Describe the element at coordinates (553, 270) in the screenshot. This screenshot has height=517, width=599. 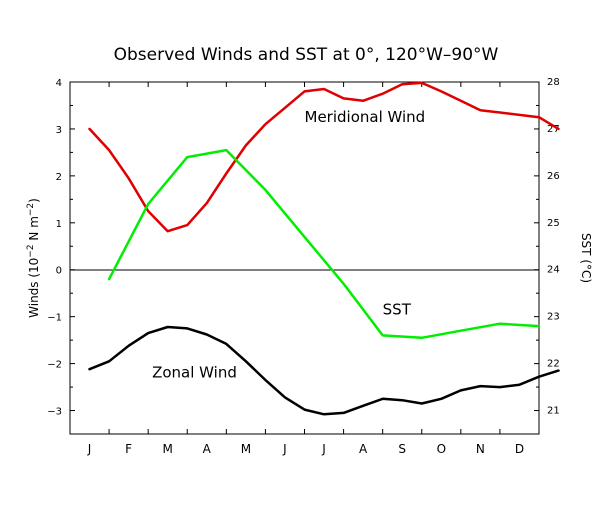
I see `right-tick-label: 24` at that location.